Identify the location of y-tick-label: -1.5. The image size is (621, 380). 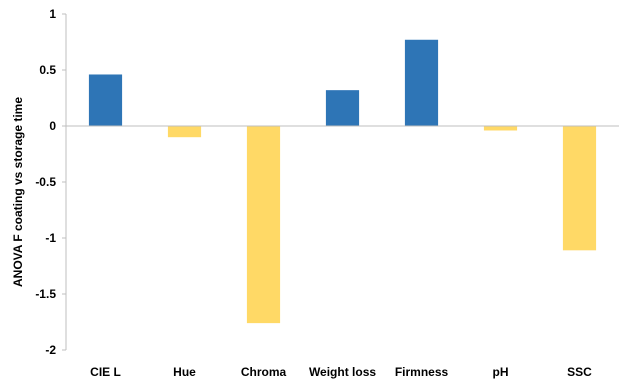
(45, 294).